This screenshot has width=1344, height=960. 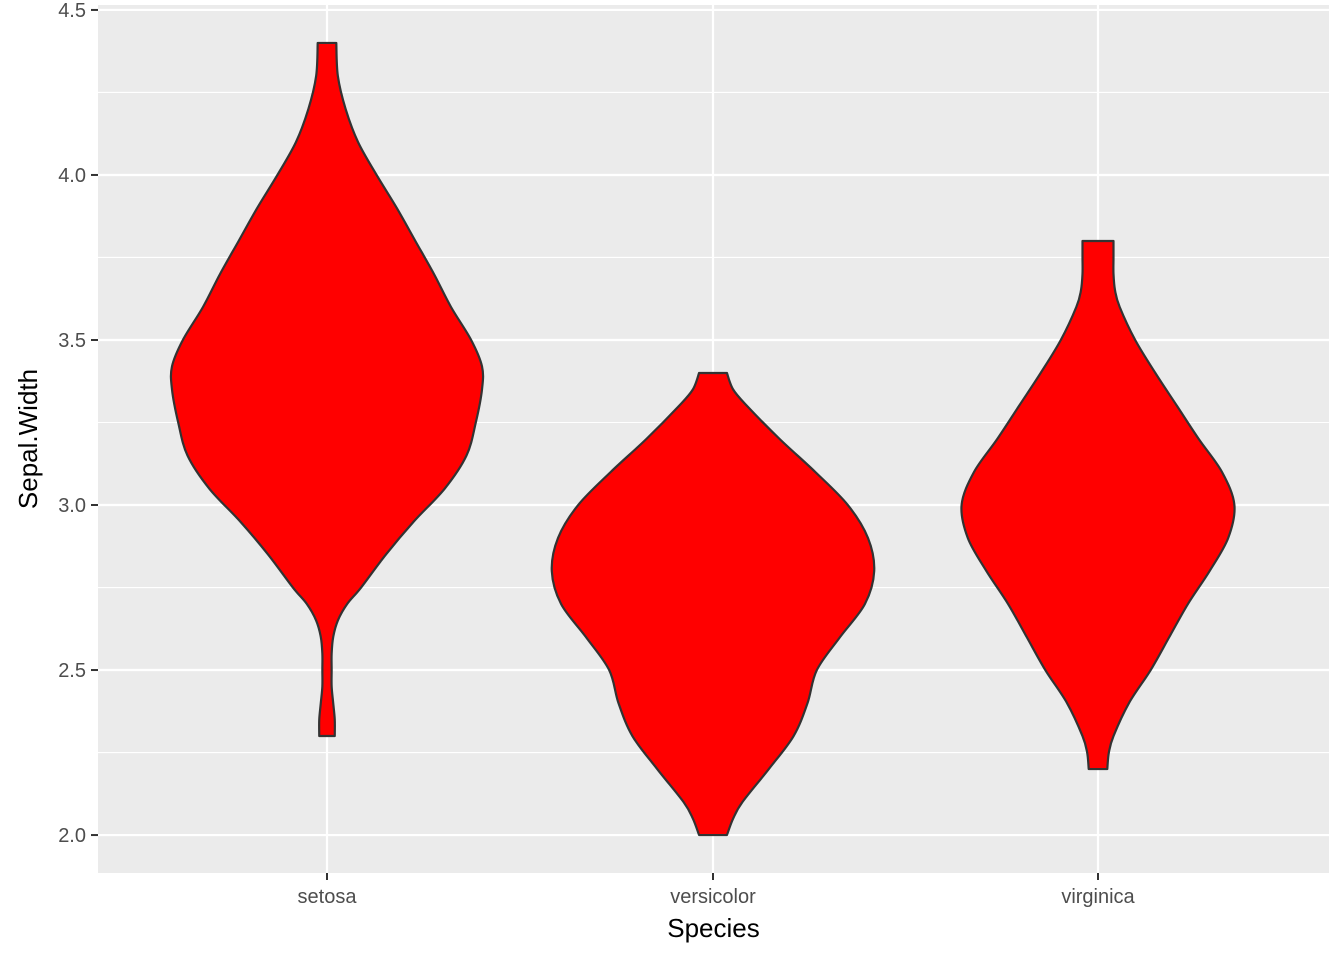 What do you see at coordinates (328, 897) in the screenshot?
I see `x-tick-label: setosa` at bounding box center [328, 897].